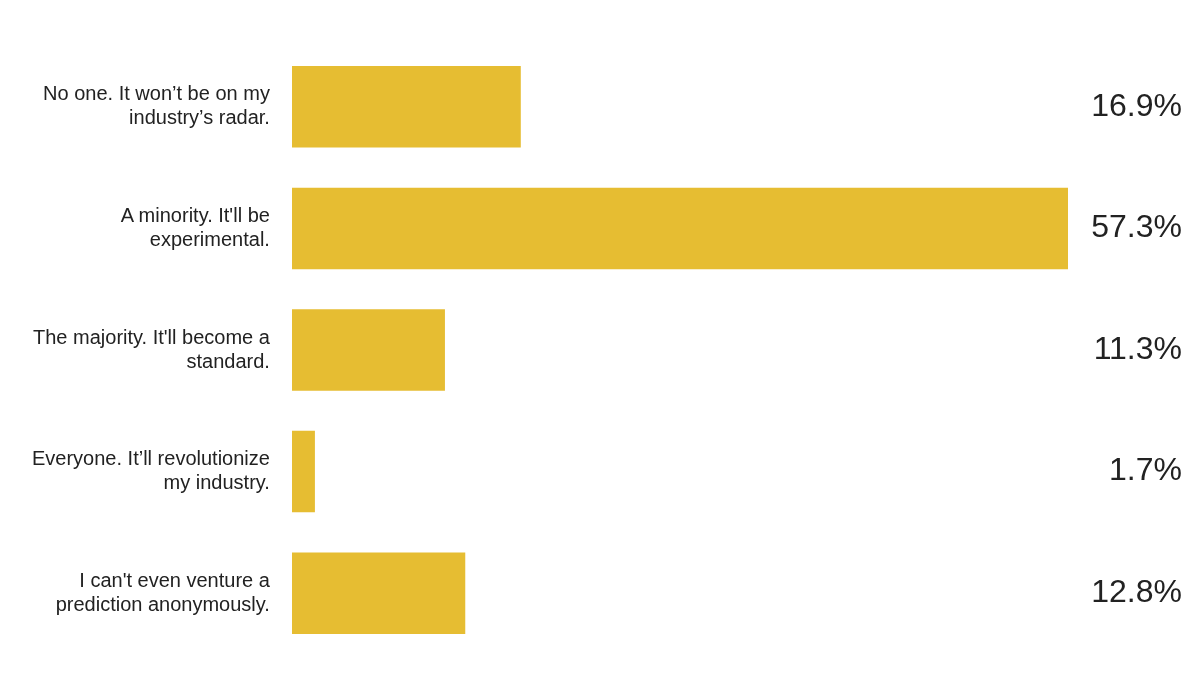 This screenshot has height=700, width=1200. Describe the element at coordinates (1137, 347) in the screenshot. I see `data-label: 11.3%` at that location.